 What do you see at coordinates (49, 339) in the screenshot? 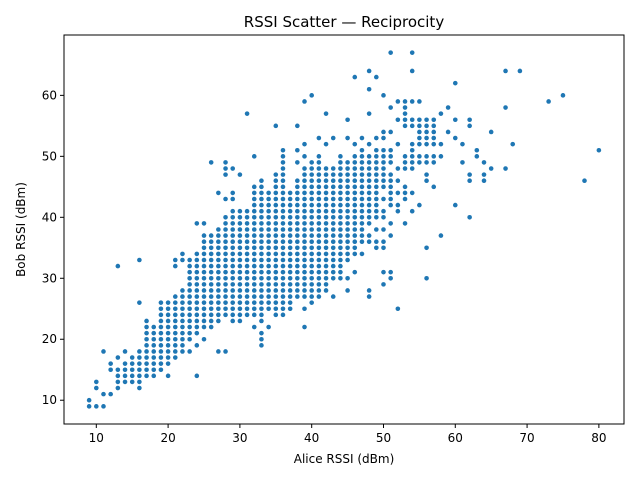
I see `y-tick-label: 20` at bounding box center [49, 339].